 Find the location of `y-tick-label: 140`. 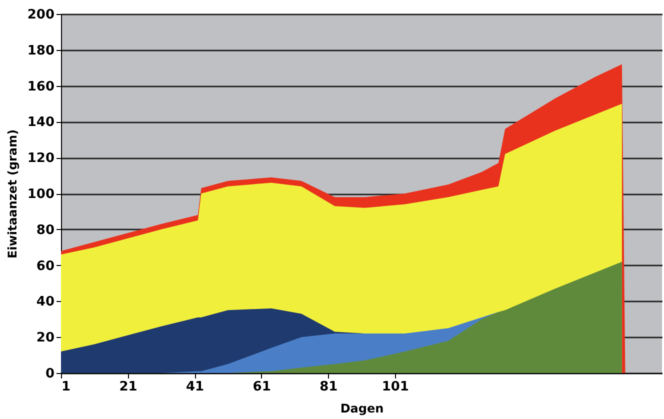

y-tick-label: 140 is located at coordinates (40, 122).